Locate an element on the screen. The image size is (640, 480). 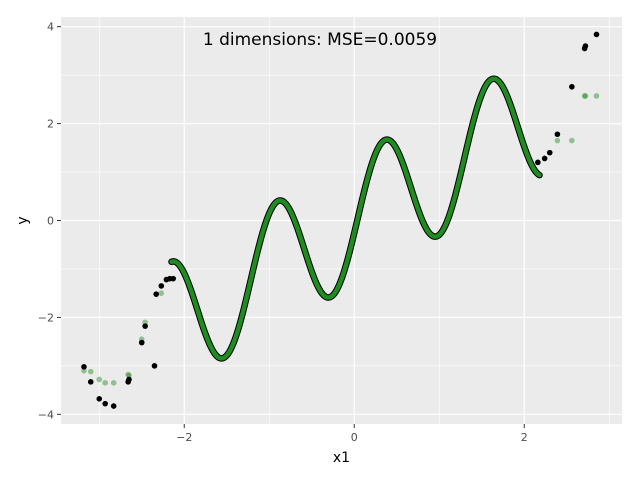
y-axis: −4 −2 0 2 4 is located at coordinates (49, 221).